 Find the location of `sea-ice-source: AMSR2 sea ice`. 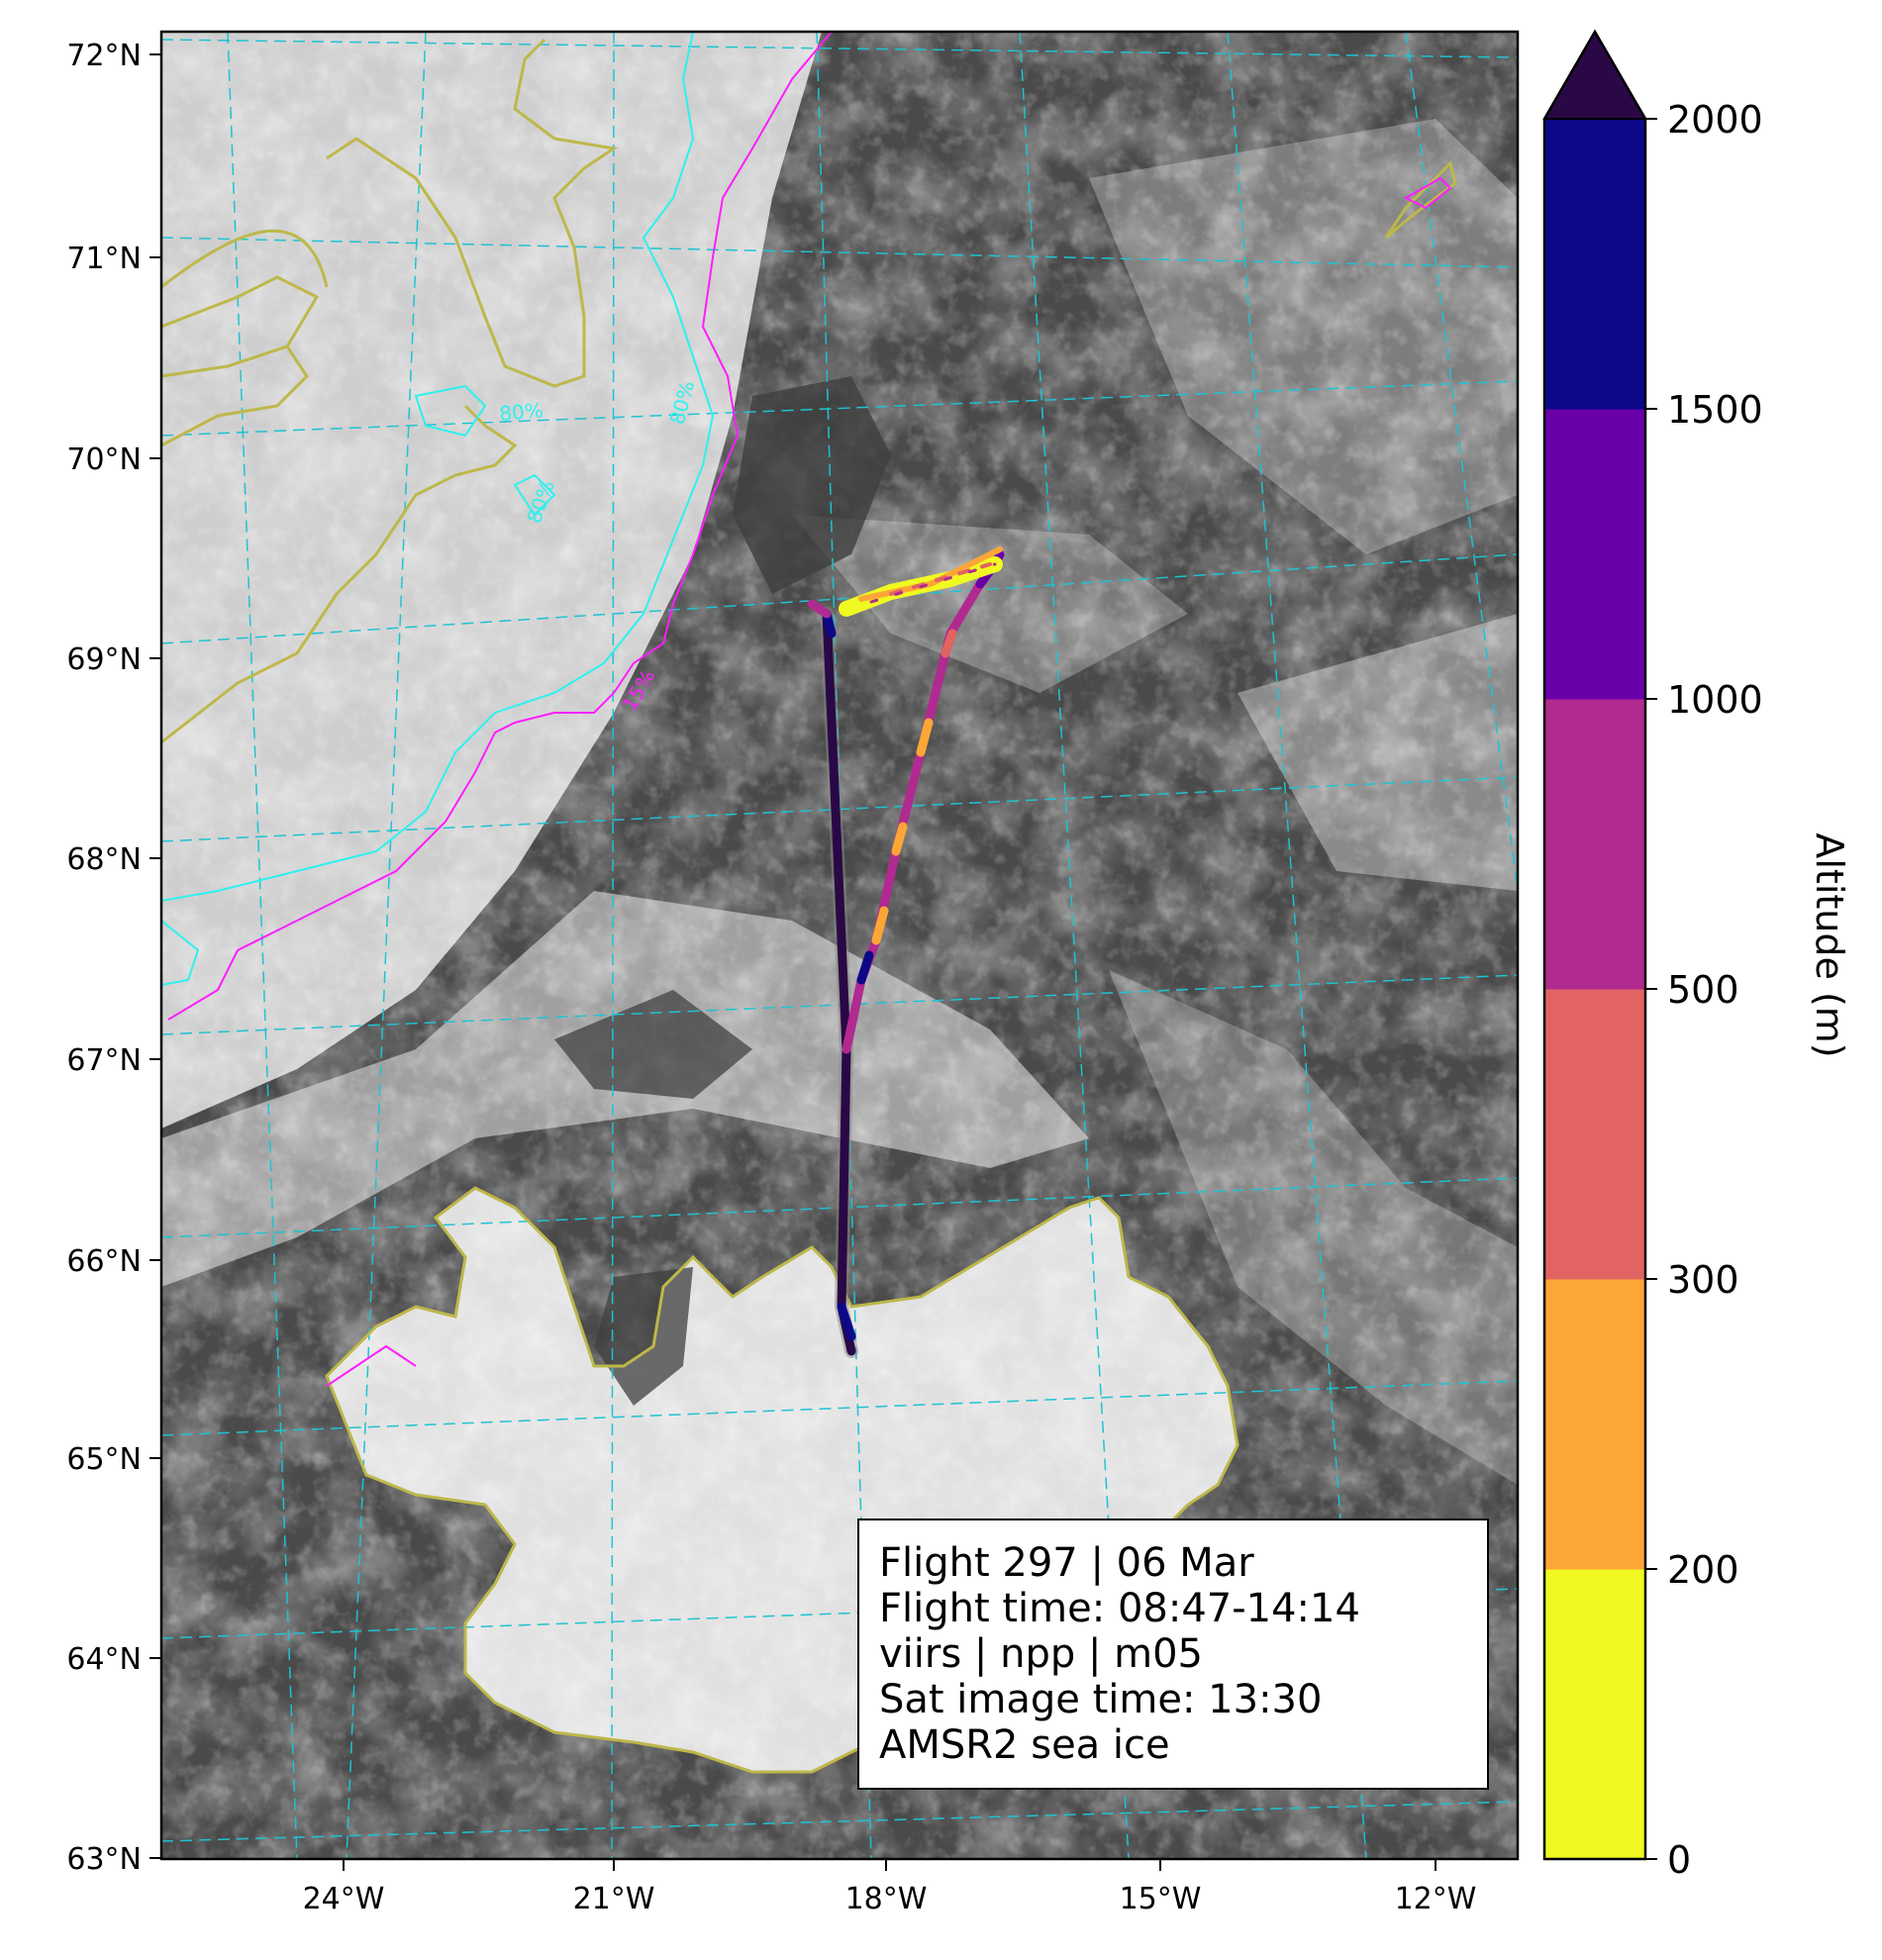

sea-ice-source: AMSR2 sea ice is located at coordinates (1024, 1745).